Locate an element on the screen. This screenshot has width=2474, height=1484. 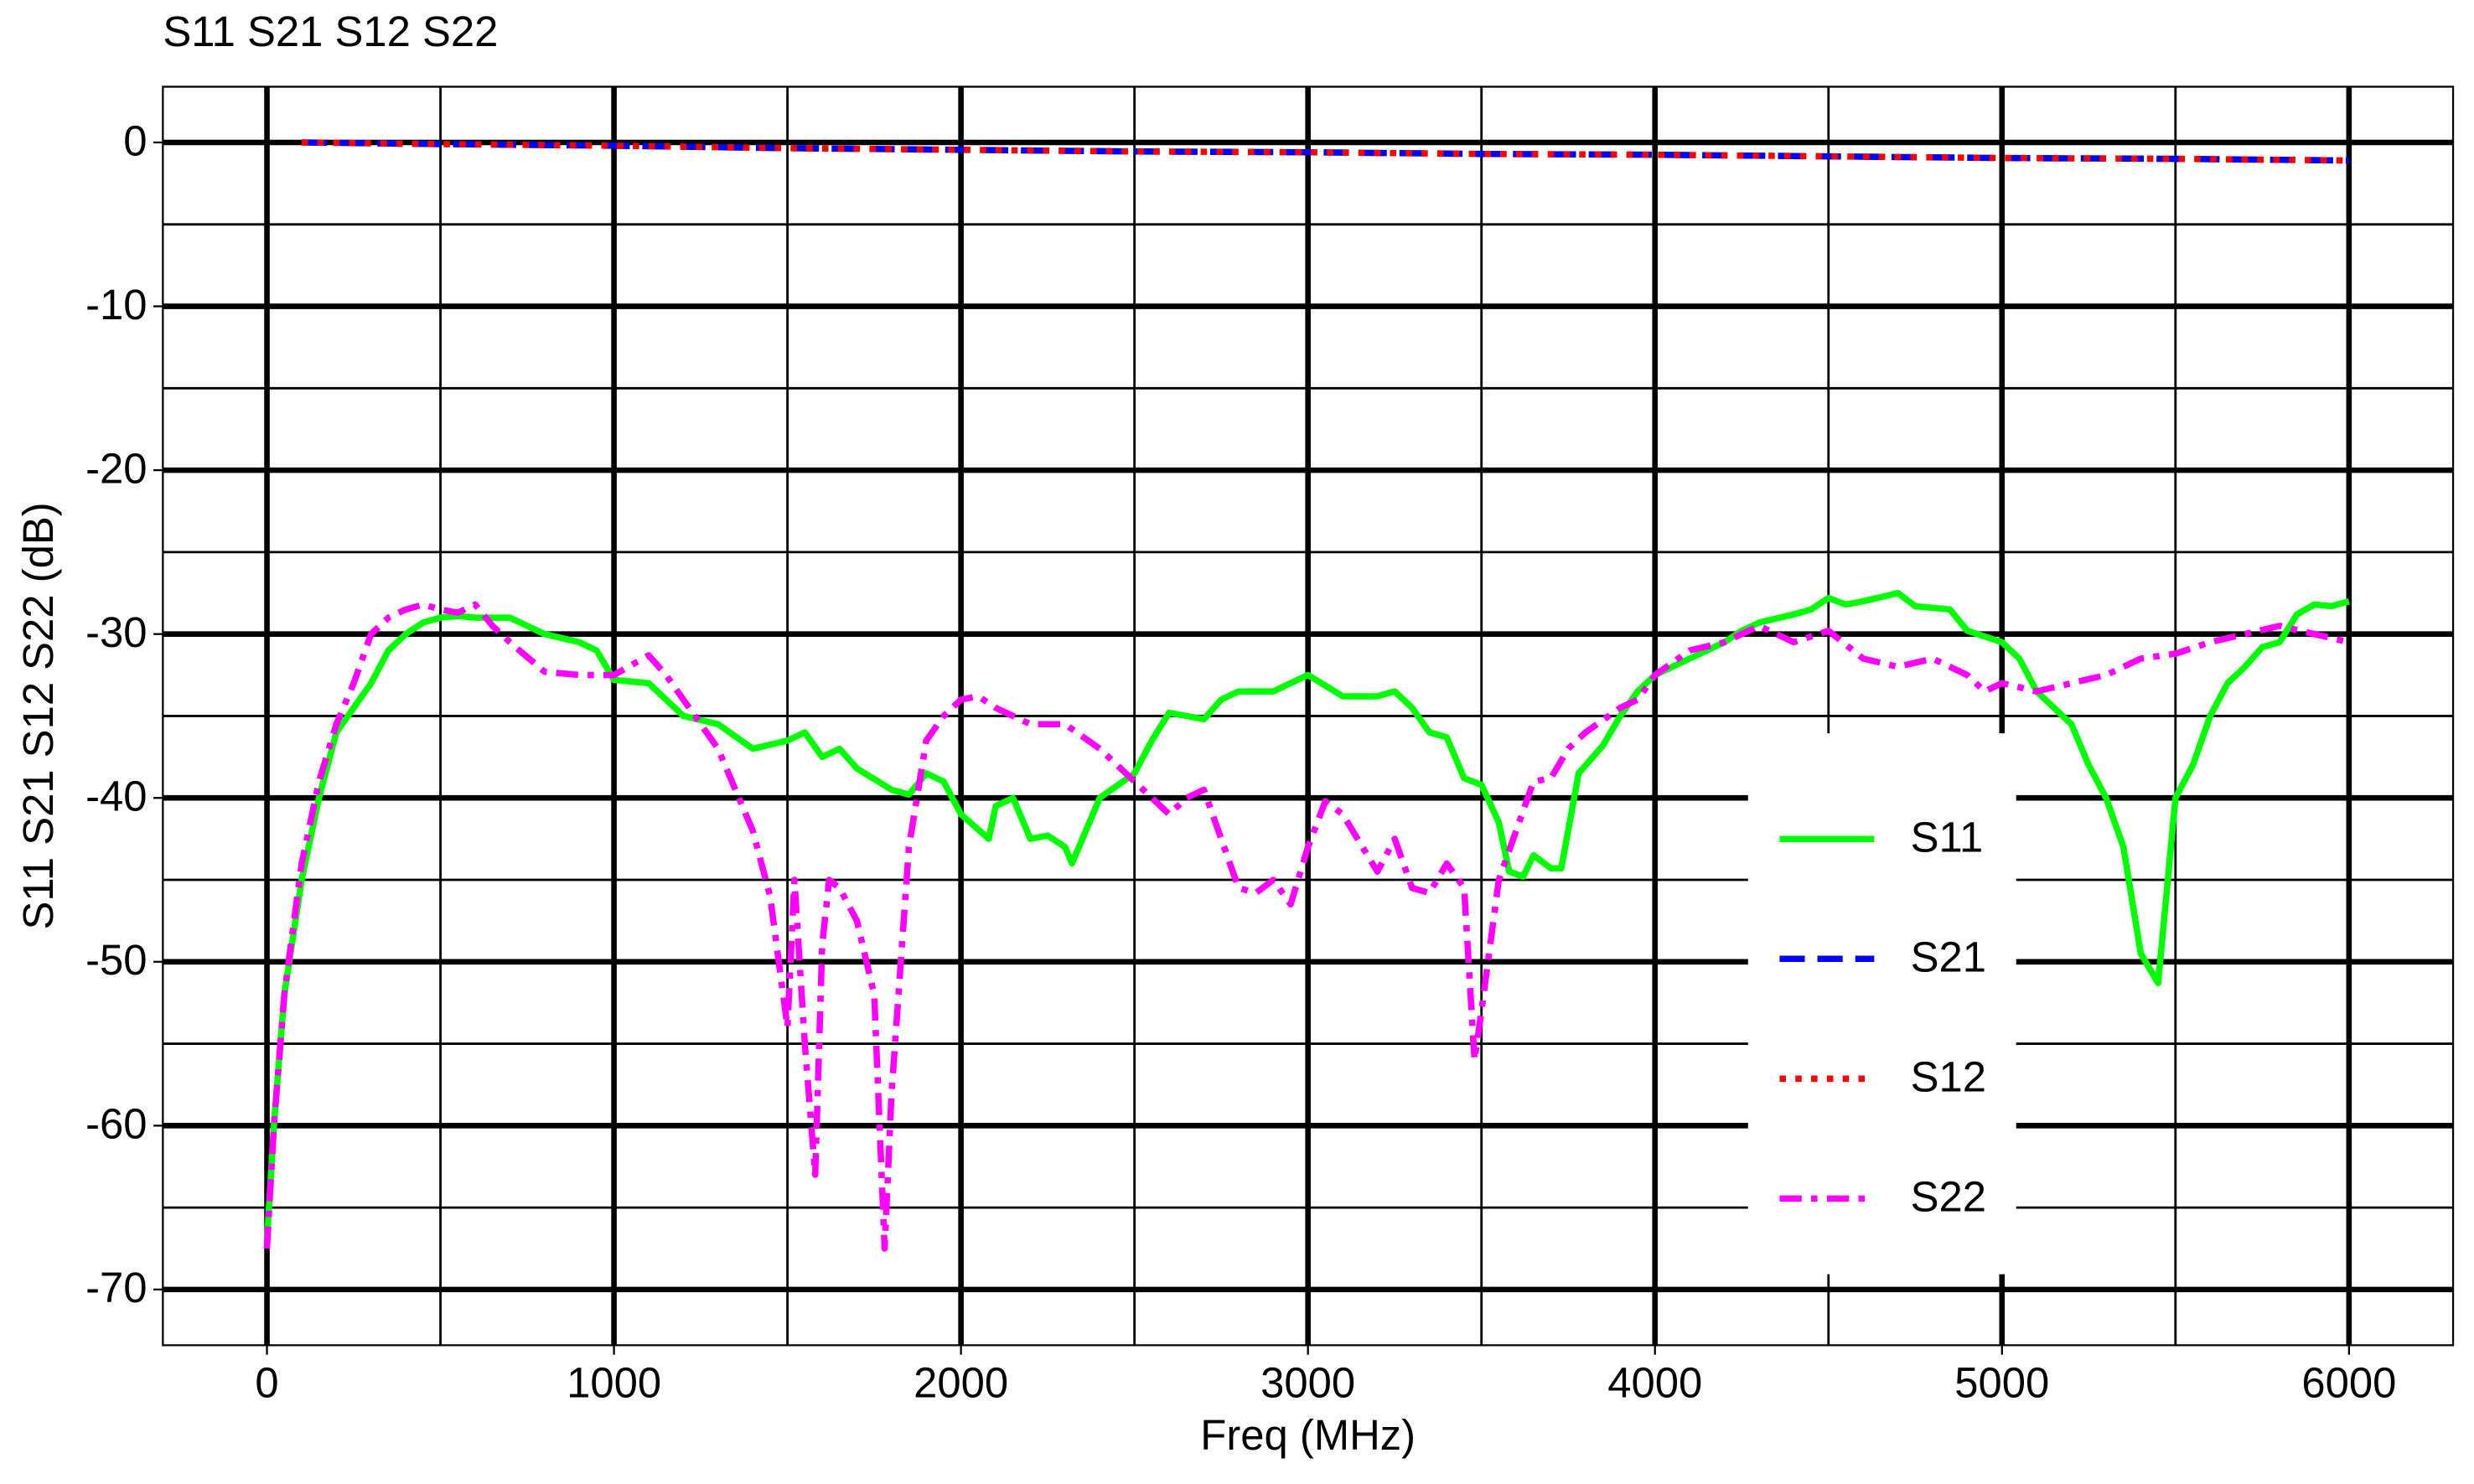
y-tick-label: -70 is located at coordinates (116, 1288).